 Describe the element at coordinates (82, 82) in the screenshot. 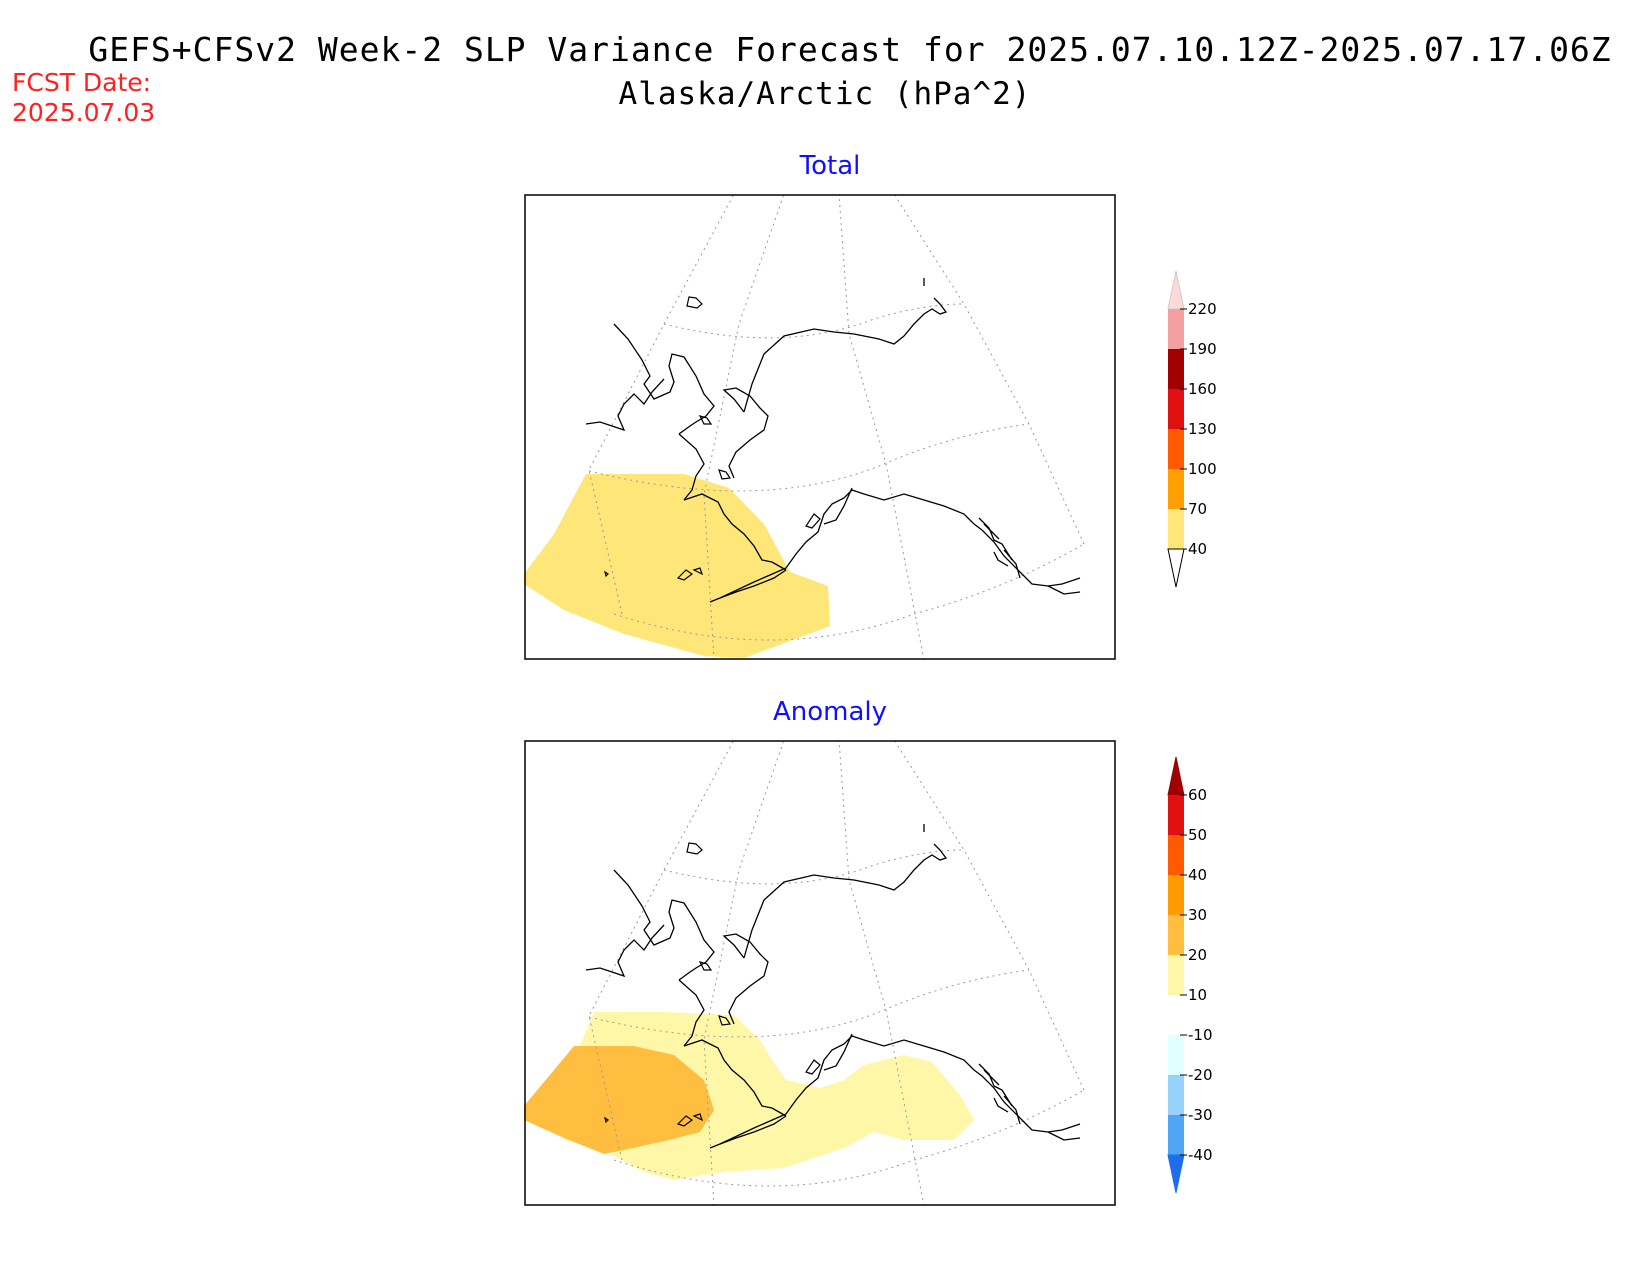

I see `fcst-date-label: FCST Date:` at that location.